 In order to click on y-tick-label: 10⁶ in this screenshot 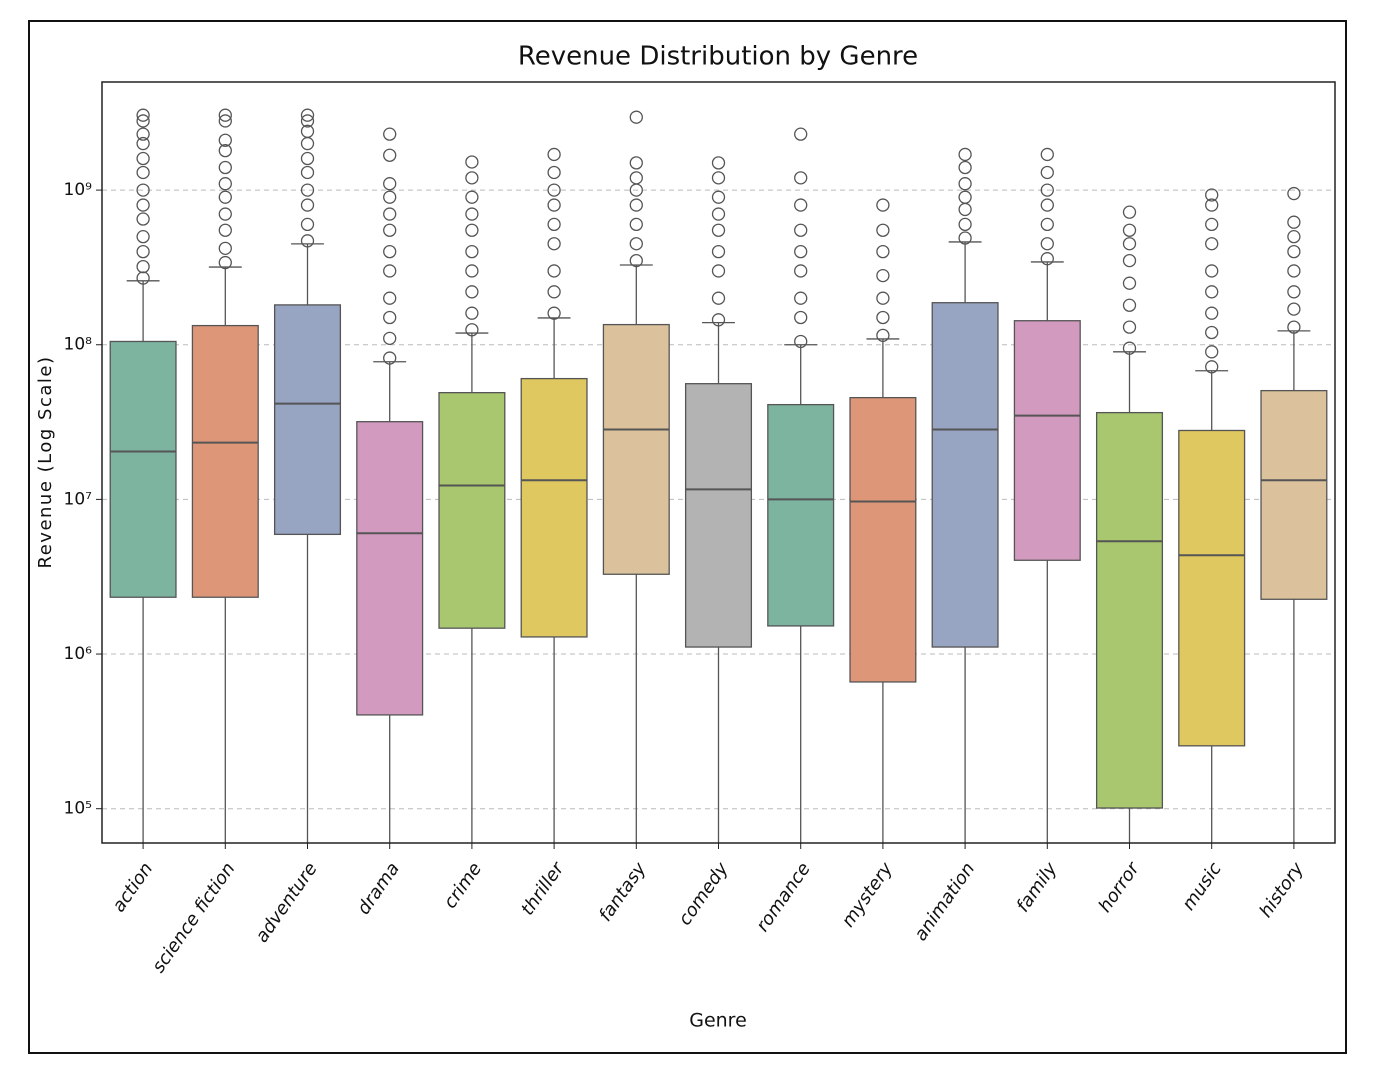, I will do `click(78, 654)`.